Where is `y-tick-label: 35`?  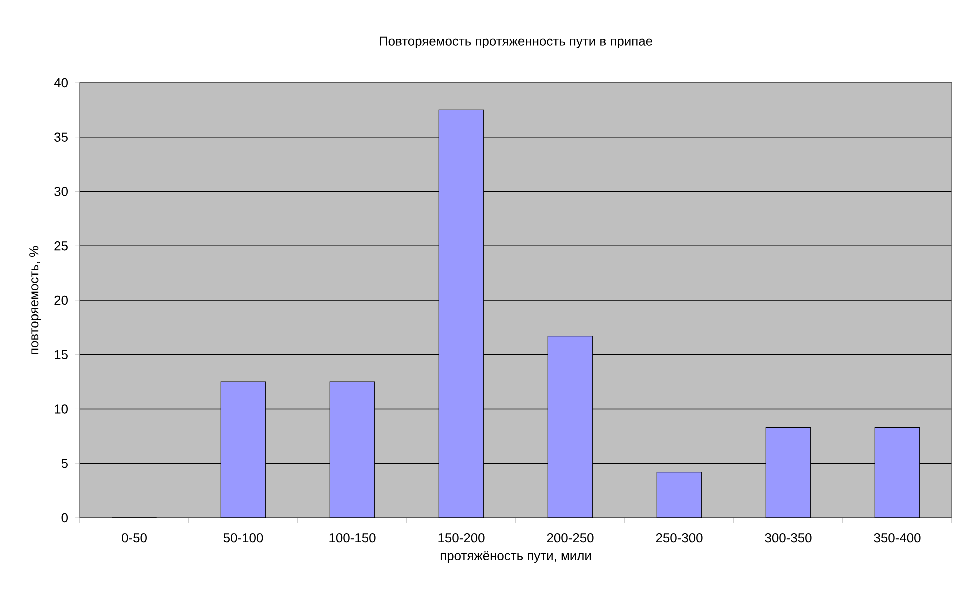
y-tick-label: 35 is located at coordinates (61, 137).